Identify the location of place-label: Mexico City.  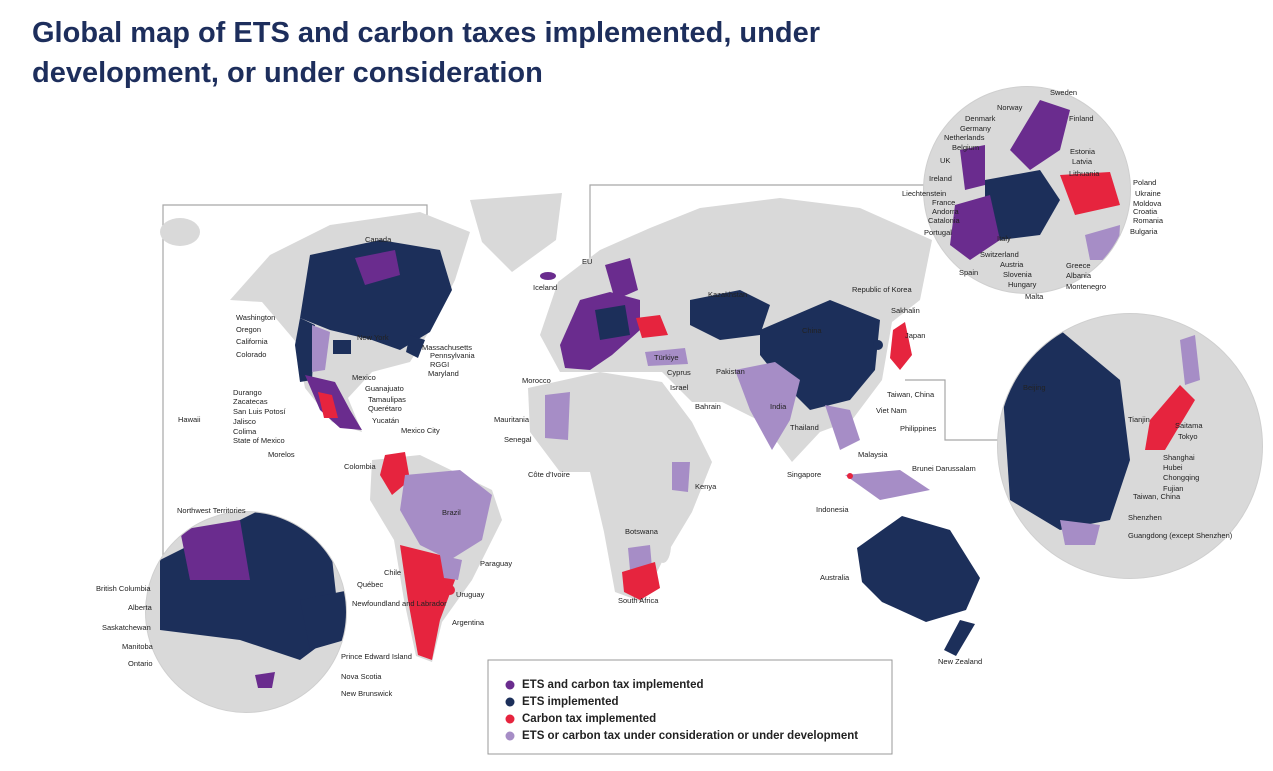
(420, 430).